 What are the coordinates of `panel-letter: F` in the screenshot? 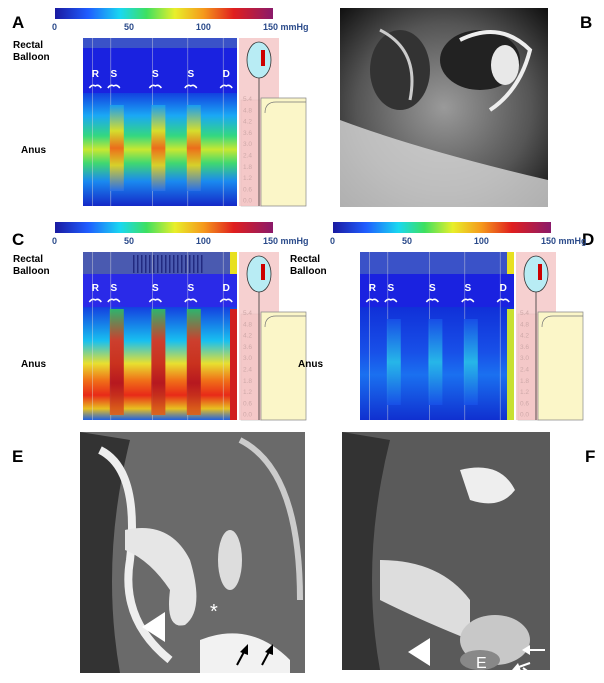 It's located at (590, 456).